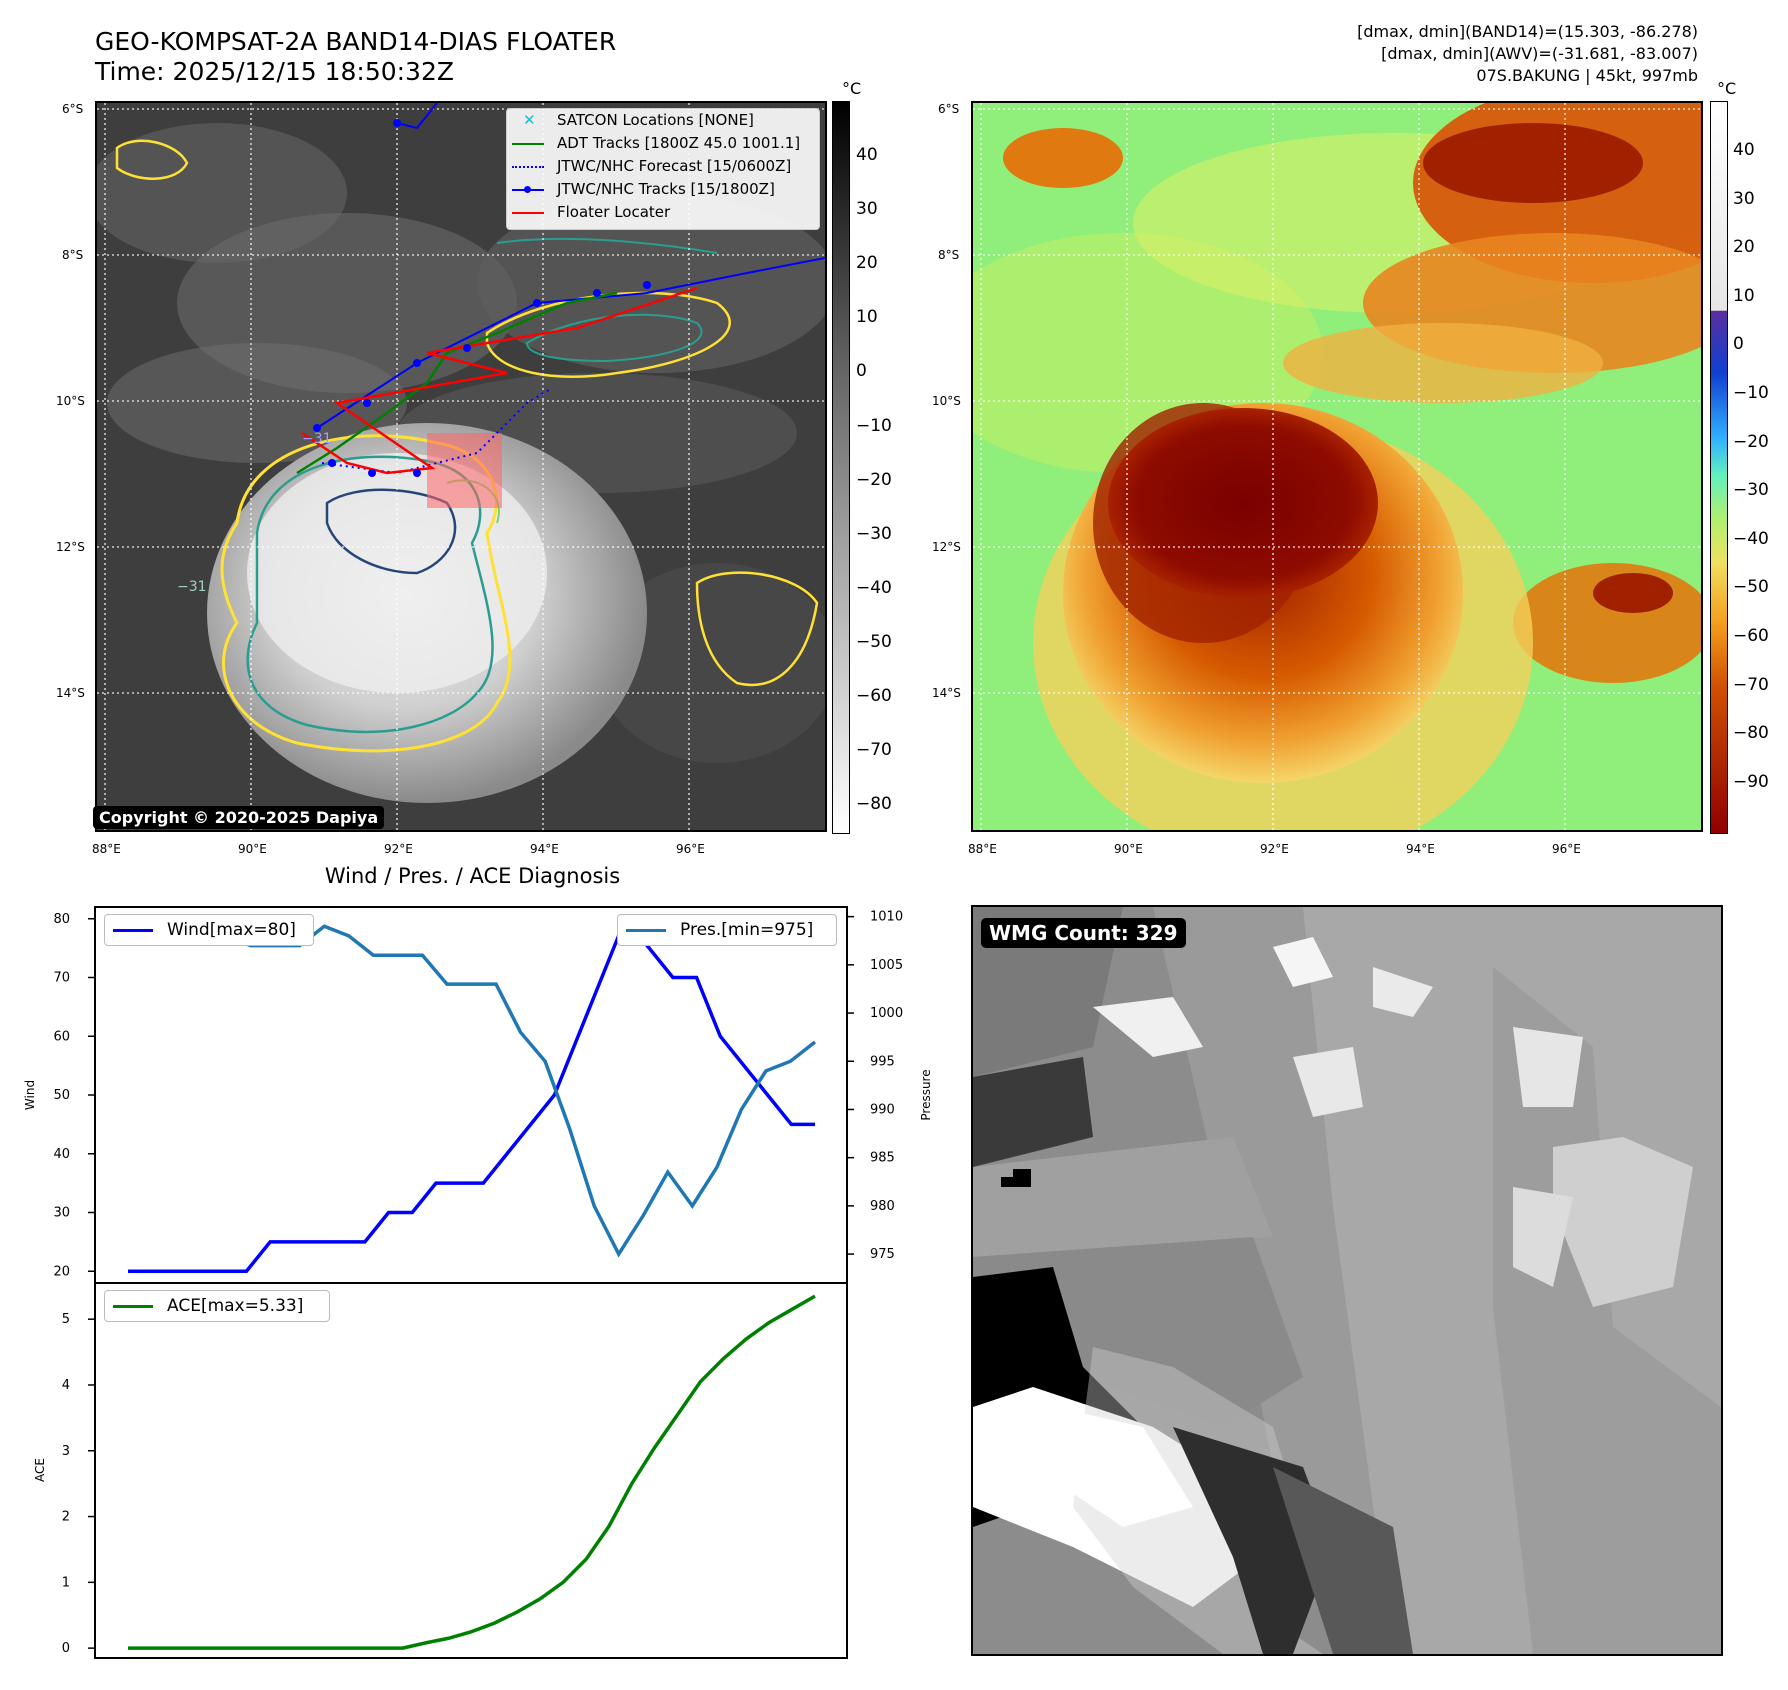  Describe the element at coordinates (882, 1254) in the screenshot. I see `pressure-tick-label: 975` at that location.